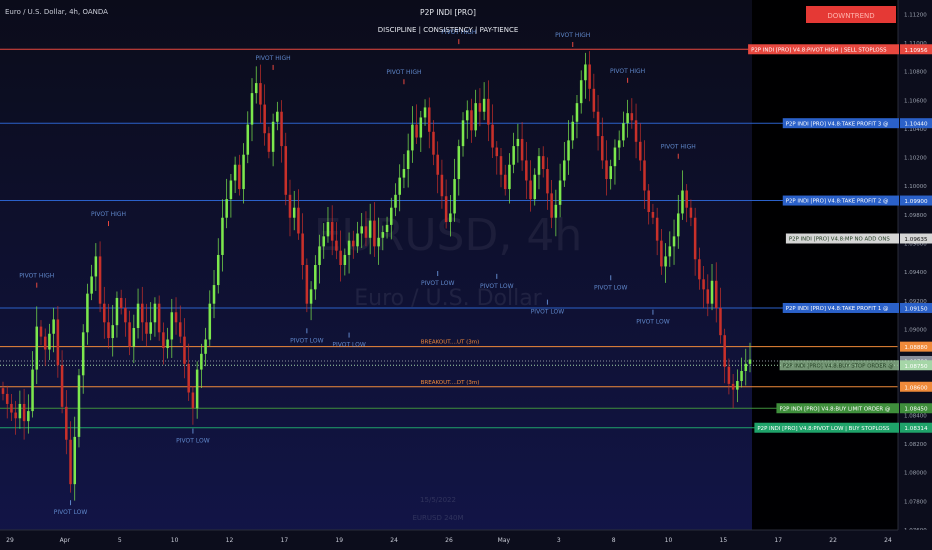 The width and height of the screenshot is (932, 550). What do you see at coordinates (888, 540) in the screenshot?
I see `time-tick-label: 24` at bounding box center [888, 540].